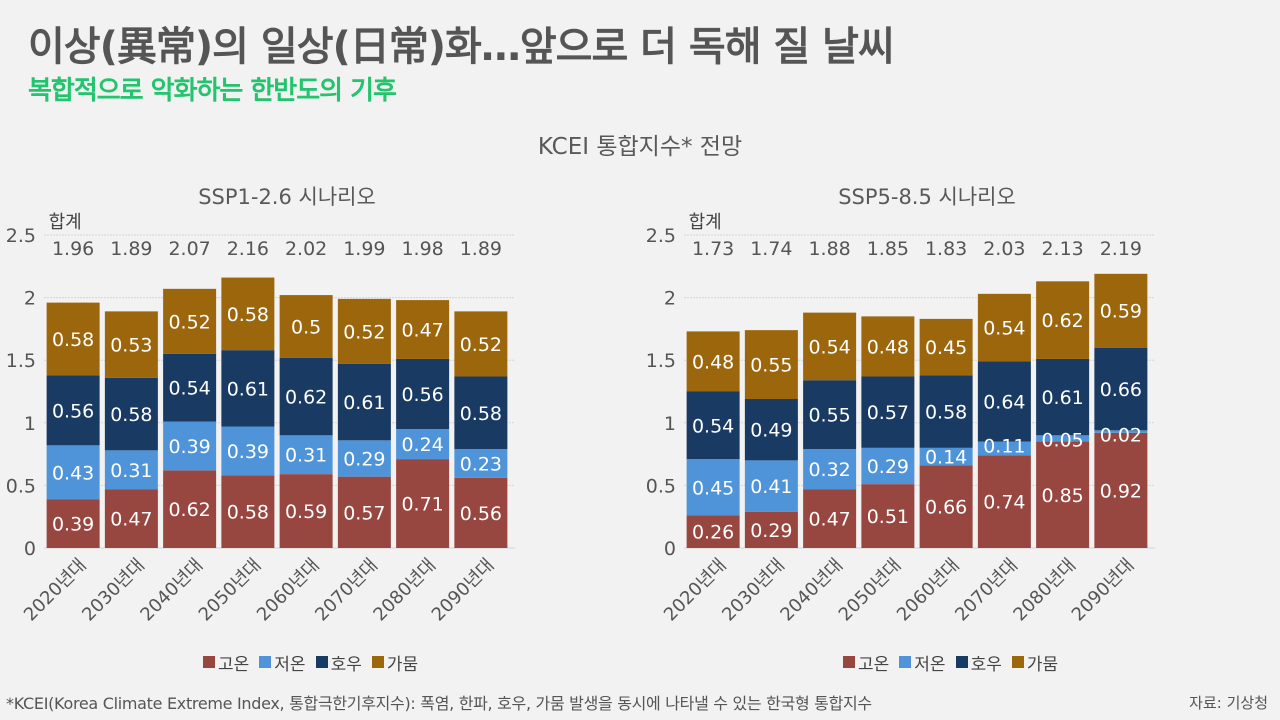  Describe the element at coordinates (946, 458) in the screenshot. I see `data-label: 0.14` at that location.